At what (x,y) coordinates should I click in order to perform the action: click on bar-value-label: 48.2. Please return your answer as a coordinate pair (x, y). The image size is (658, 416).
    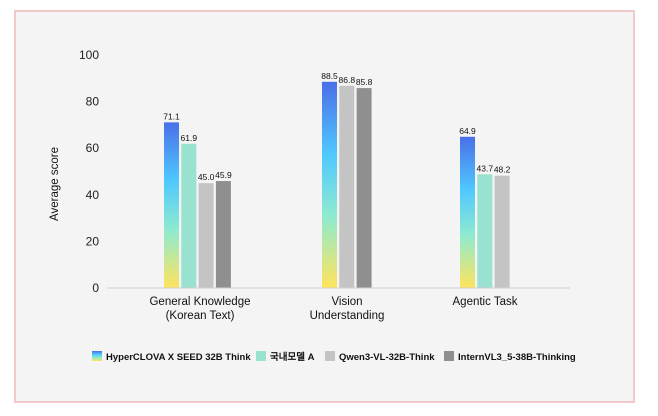
    Looking at the image, I should click on (502, 170).